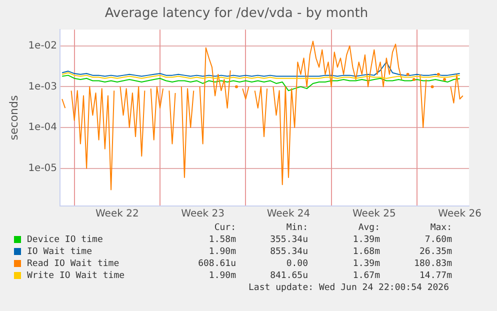 The width and height of the screenshot is (497, 311). Describe the element at coordinates (73, 264) in the screenshot. I see `legend-label: Read IO Wait time` at that location.